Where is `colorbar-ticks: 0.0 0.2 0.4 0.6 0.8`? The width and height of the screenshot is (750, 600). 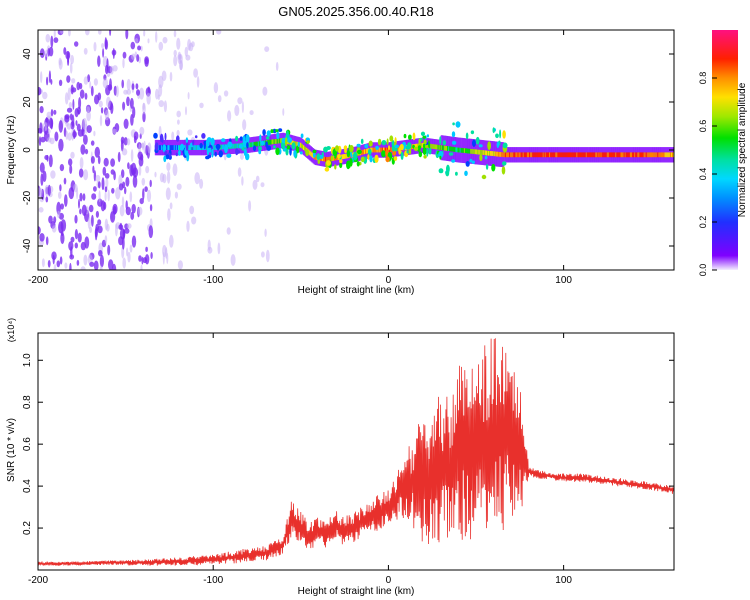 colorbar-ticks: 0.0 0.2 0.4 0.6 0.8 is located at coordinates (707, 174).